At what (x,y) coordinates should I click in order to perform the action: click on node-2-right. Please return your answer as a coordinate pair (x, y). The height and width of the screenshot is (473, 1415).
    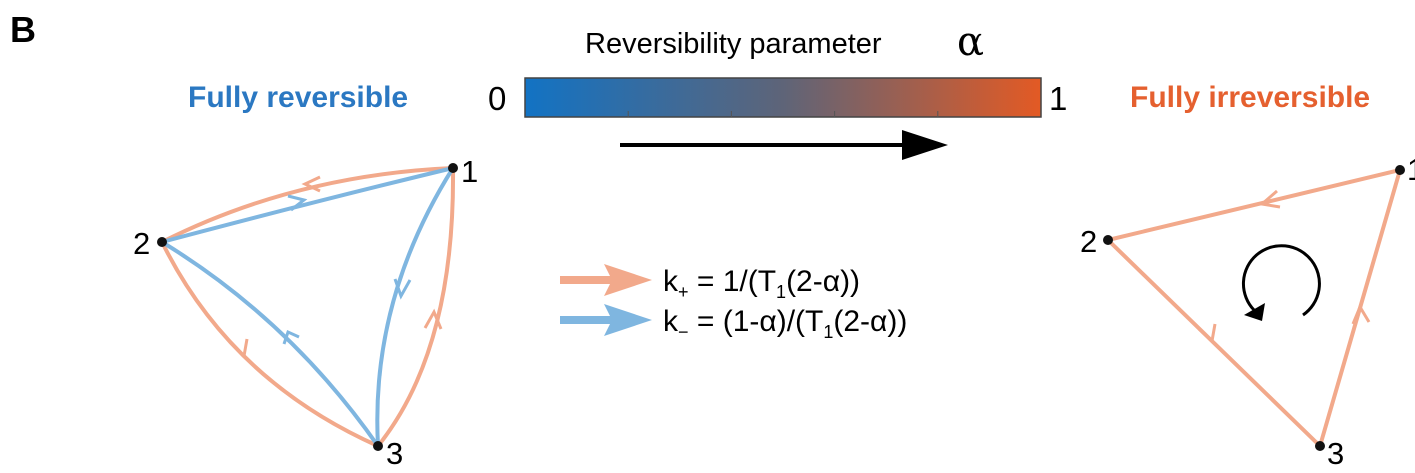
    Looking at the image, I should click on (1108, 240).